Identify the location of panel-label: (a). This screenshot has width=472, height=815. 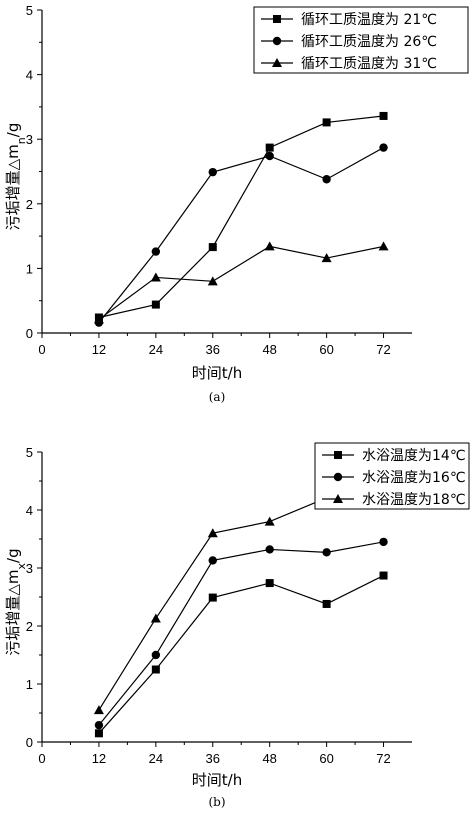
(217, 397).